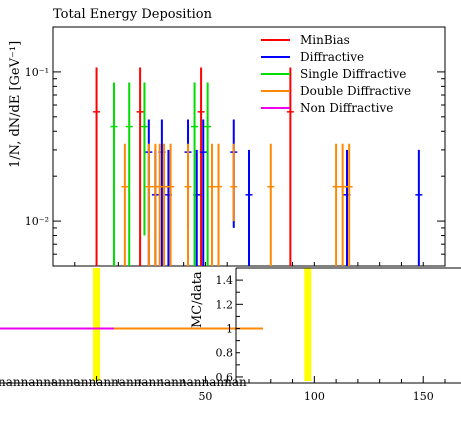  What do you see at coordinates (332, 57) in the screenshot?
I see `legend-label: Diffractive` at bounding box center [332, 57].